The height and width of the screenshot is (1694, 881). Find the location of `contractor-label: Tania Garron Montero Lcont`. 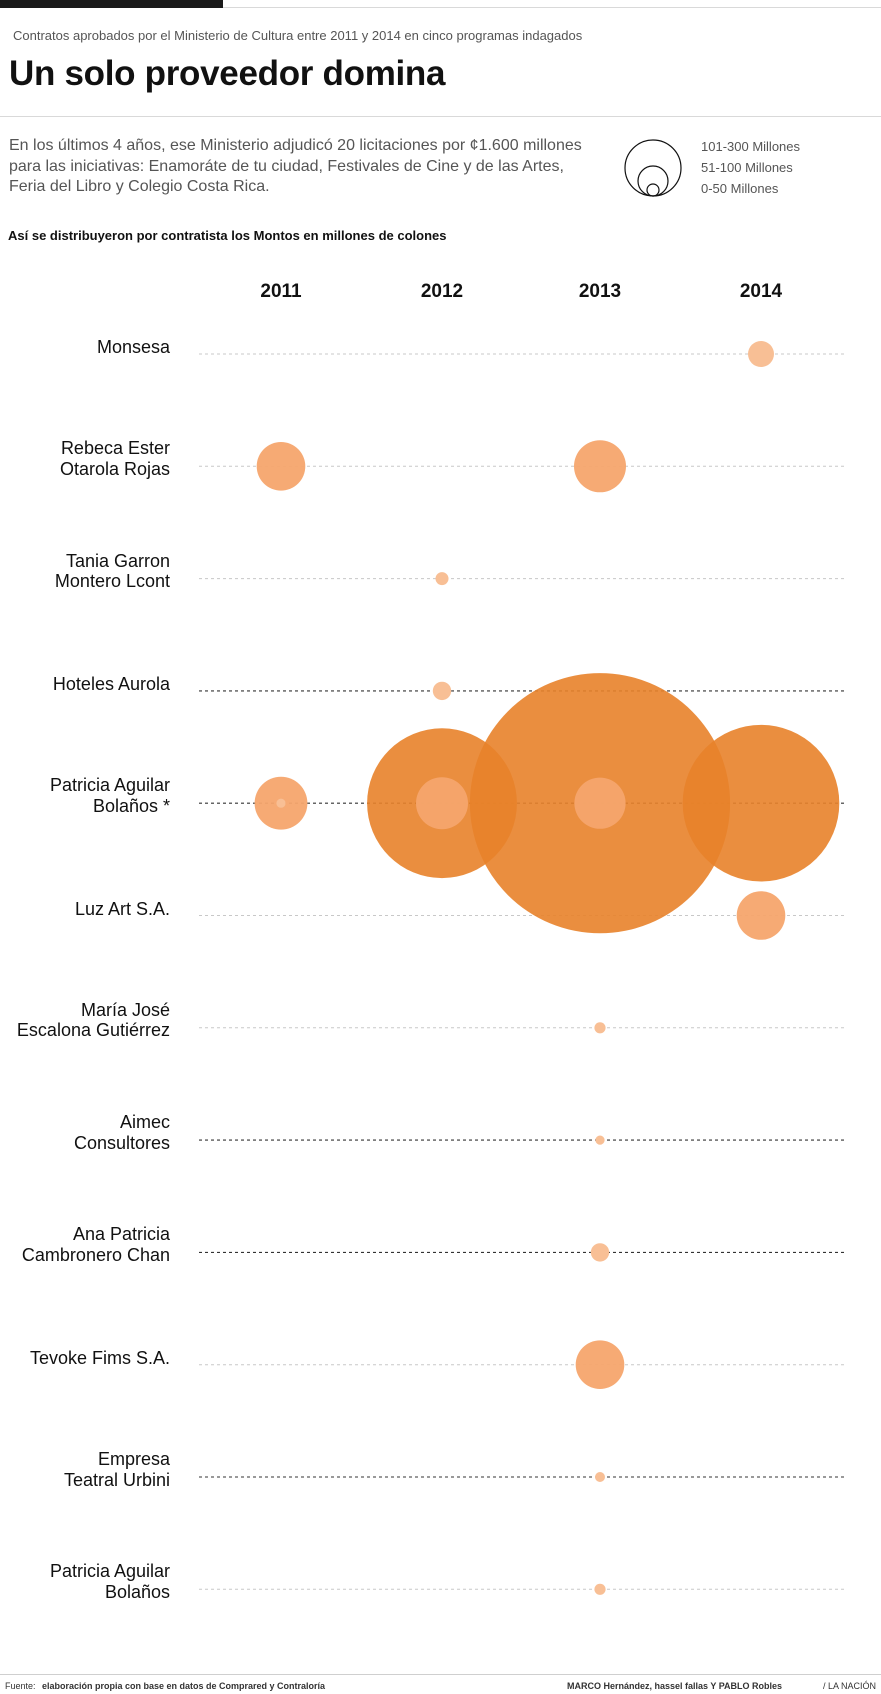

contractor-label: Tania Garron Montero Lcont is located at coordinates (112, 571).